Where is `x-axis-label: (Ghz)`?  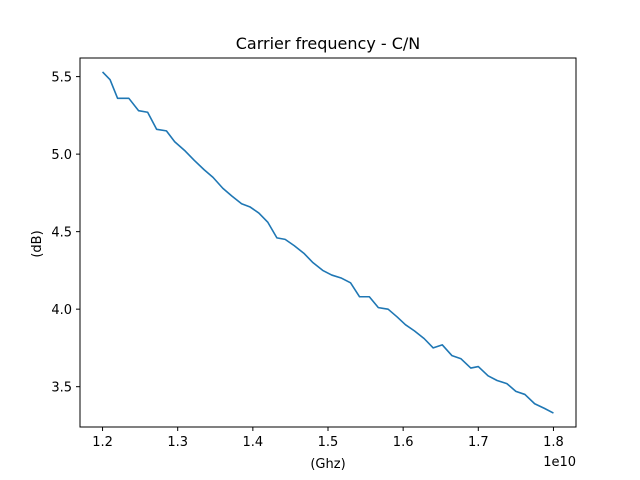
x-axis-label: (Ghz) is located at coordinates (327, 464).